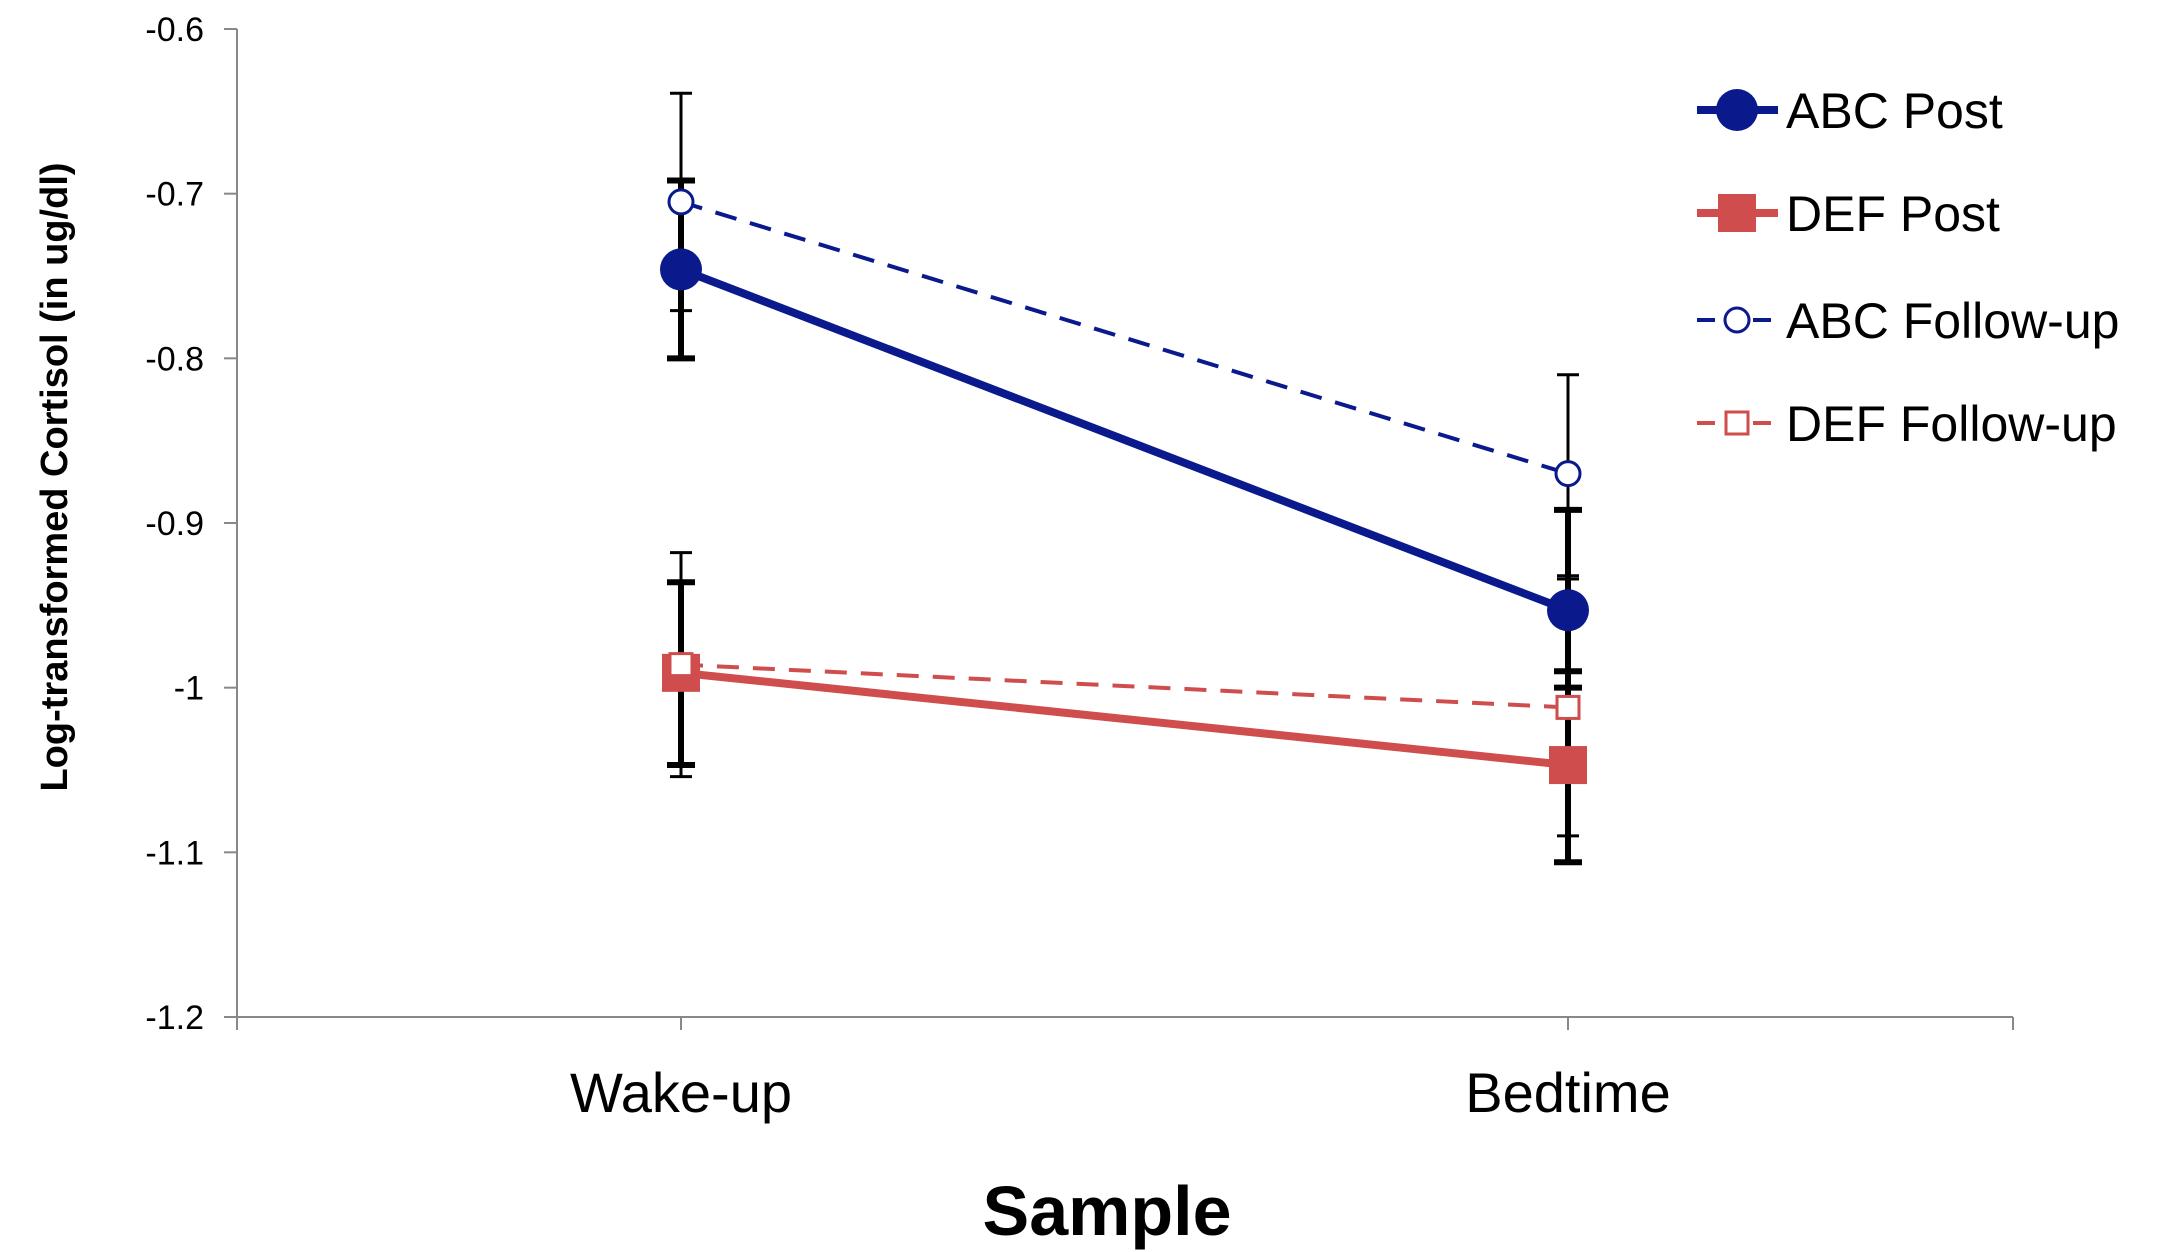  Describe the element at coordinates (1568, 765) in the screenshot. I see `data-point-def-post` at that location.